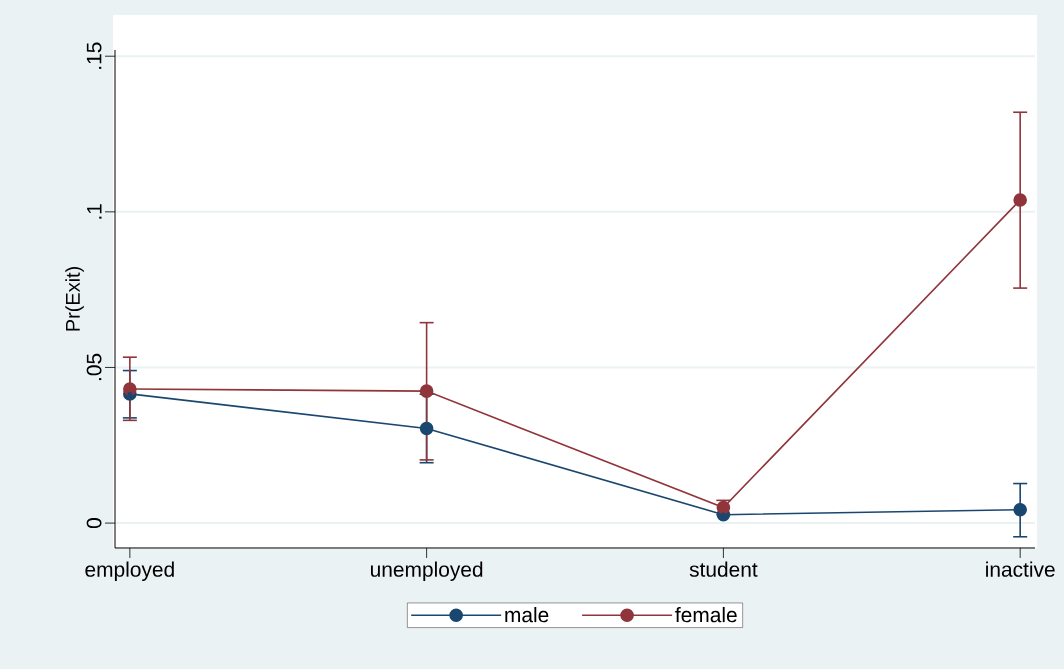  I want to click on y-tick-label: .15, so click(94, 55).